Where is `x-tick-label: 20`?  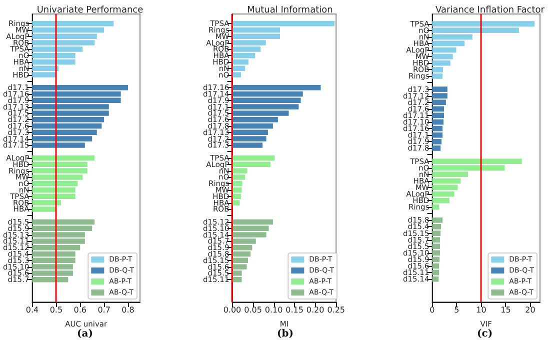
x-tick-label: 20 is located at coordinates (530, 310).